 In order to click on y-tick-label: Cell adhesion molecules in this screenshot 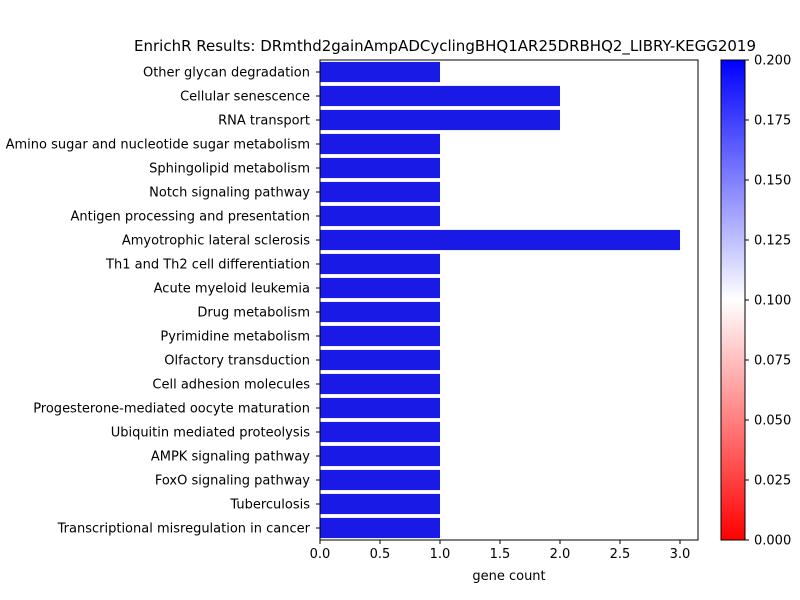, I will do `click(231, 385)`.